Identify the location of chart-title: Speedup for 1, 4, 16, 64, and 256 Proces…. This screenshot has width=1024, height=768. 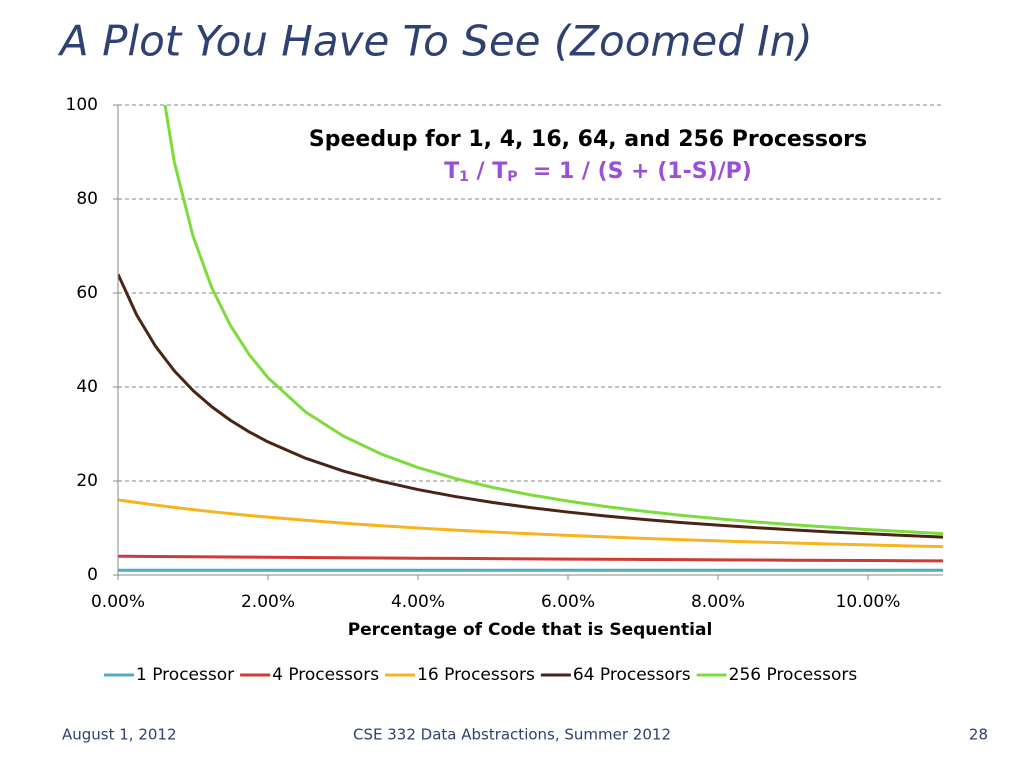
(588, 139).